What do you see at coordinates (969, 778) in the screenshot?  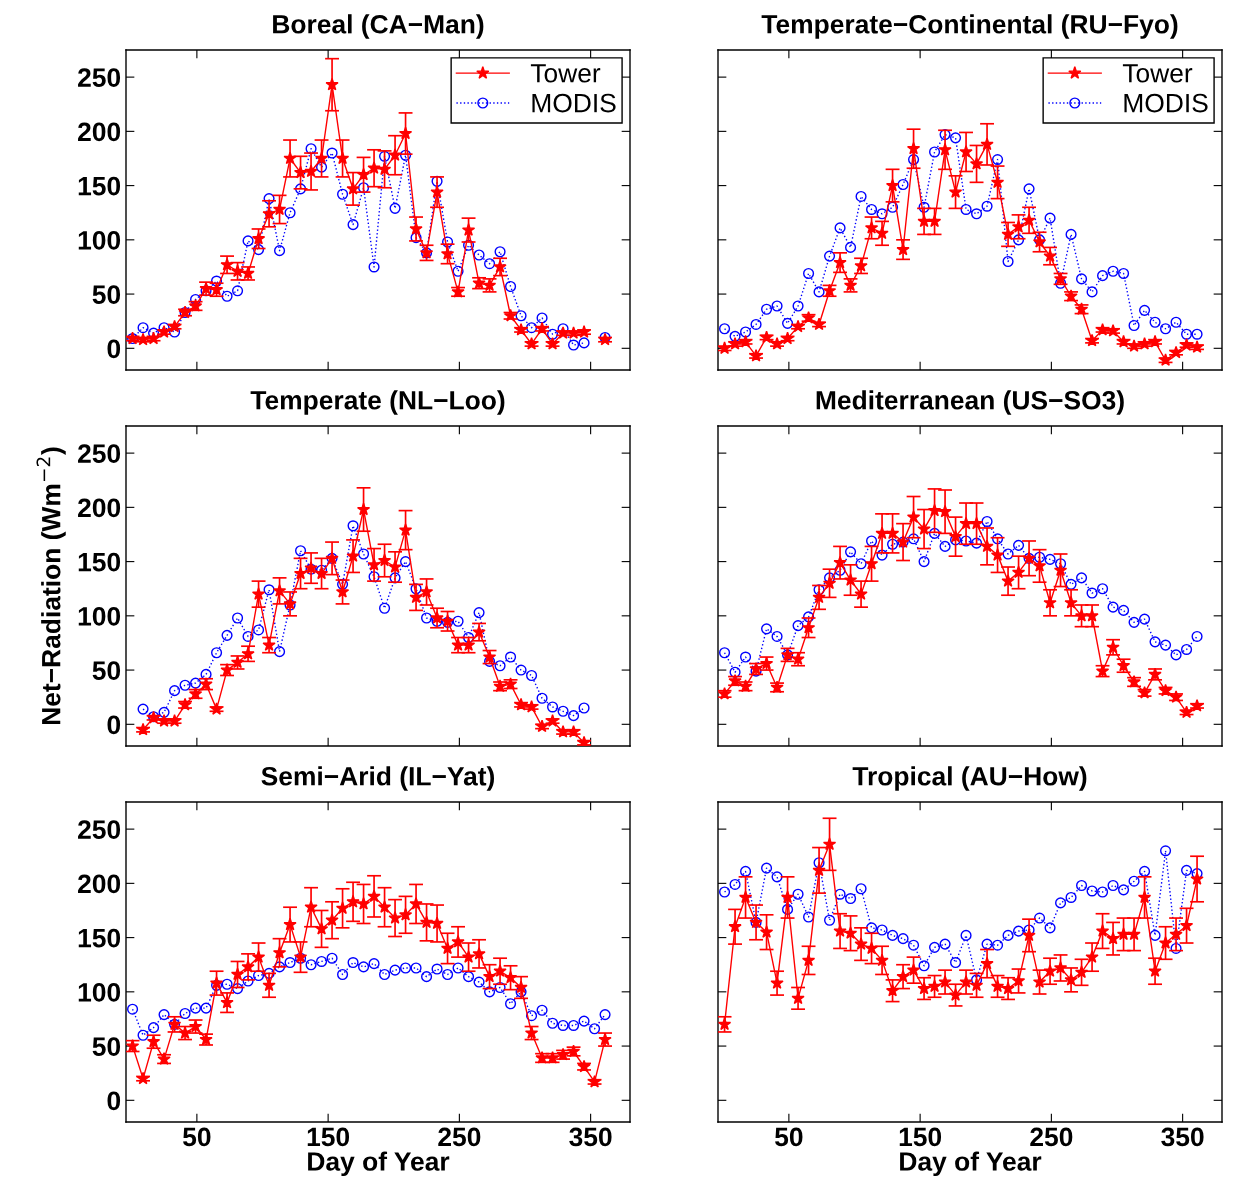 I see `chart-title: Tropical (AU−How)` at bounding box center [969, 778].